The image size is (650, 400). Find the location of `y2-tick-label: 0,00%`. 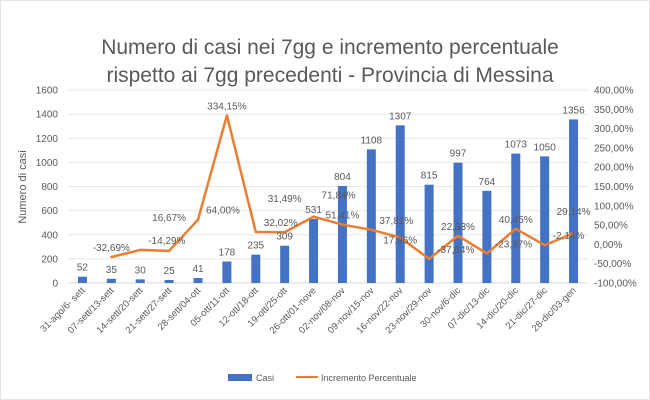

y2-tick-label: 0,00% is located at coordinates (608, 245).